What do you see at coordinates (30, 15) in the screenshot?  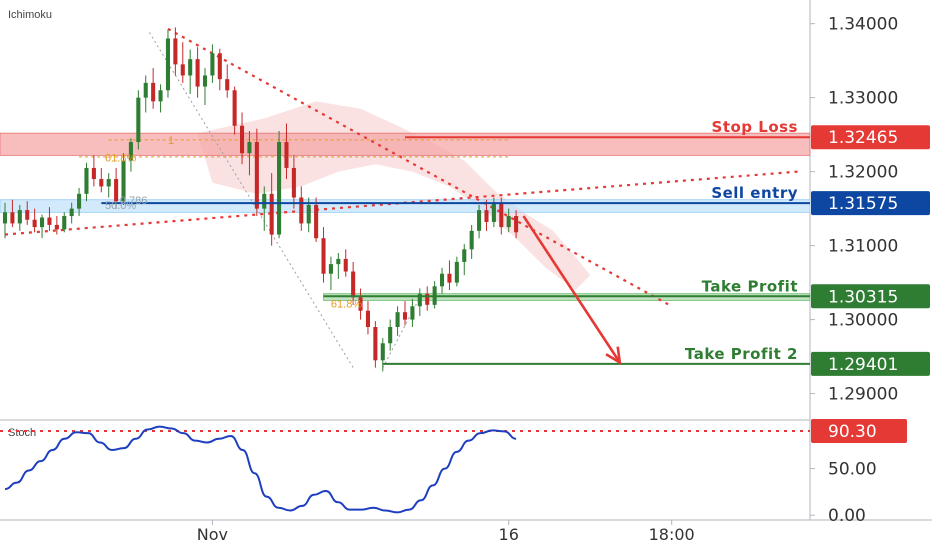 I see `indicator-label: Ichimoku` at bounding box center [30, 15].